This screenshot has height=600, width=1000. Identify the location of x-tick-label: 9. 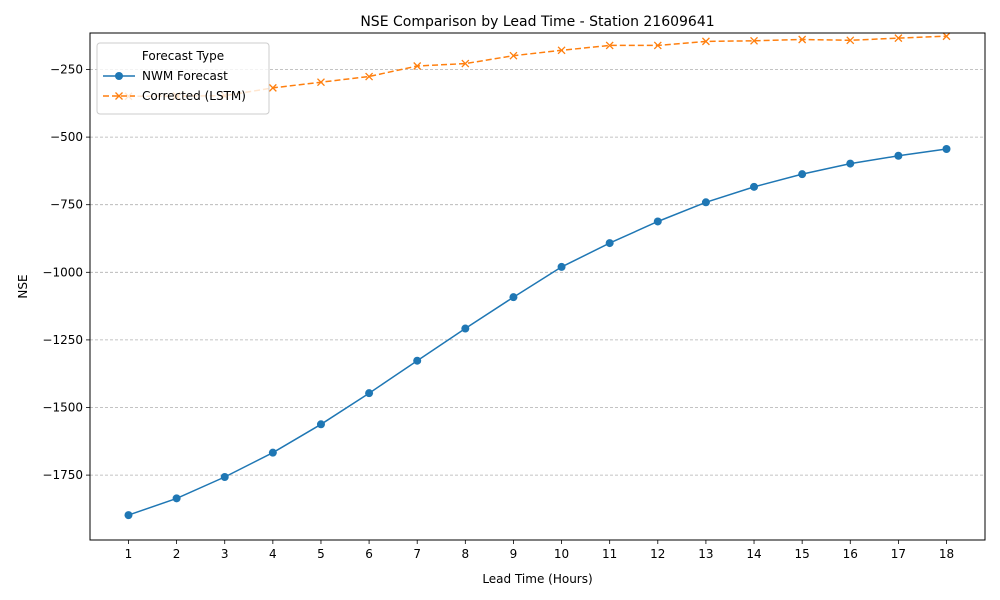
(514, 554).